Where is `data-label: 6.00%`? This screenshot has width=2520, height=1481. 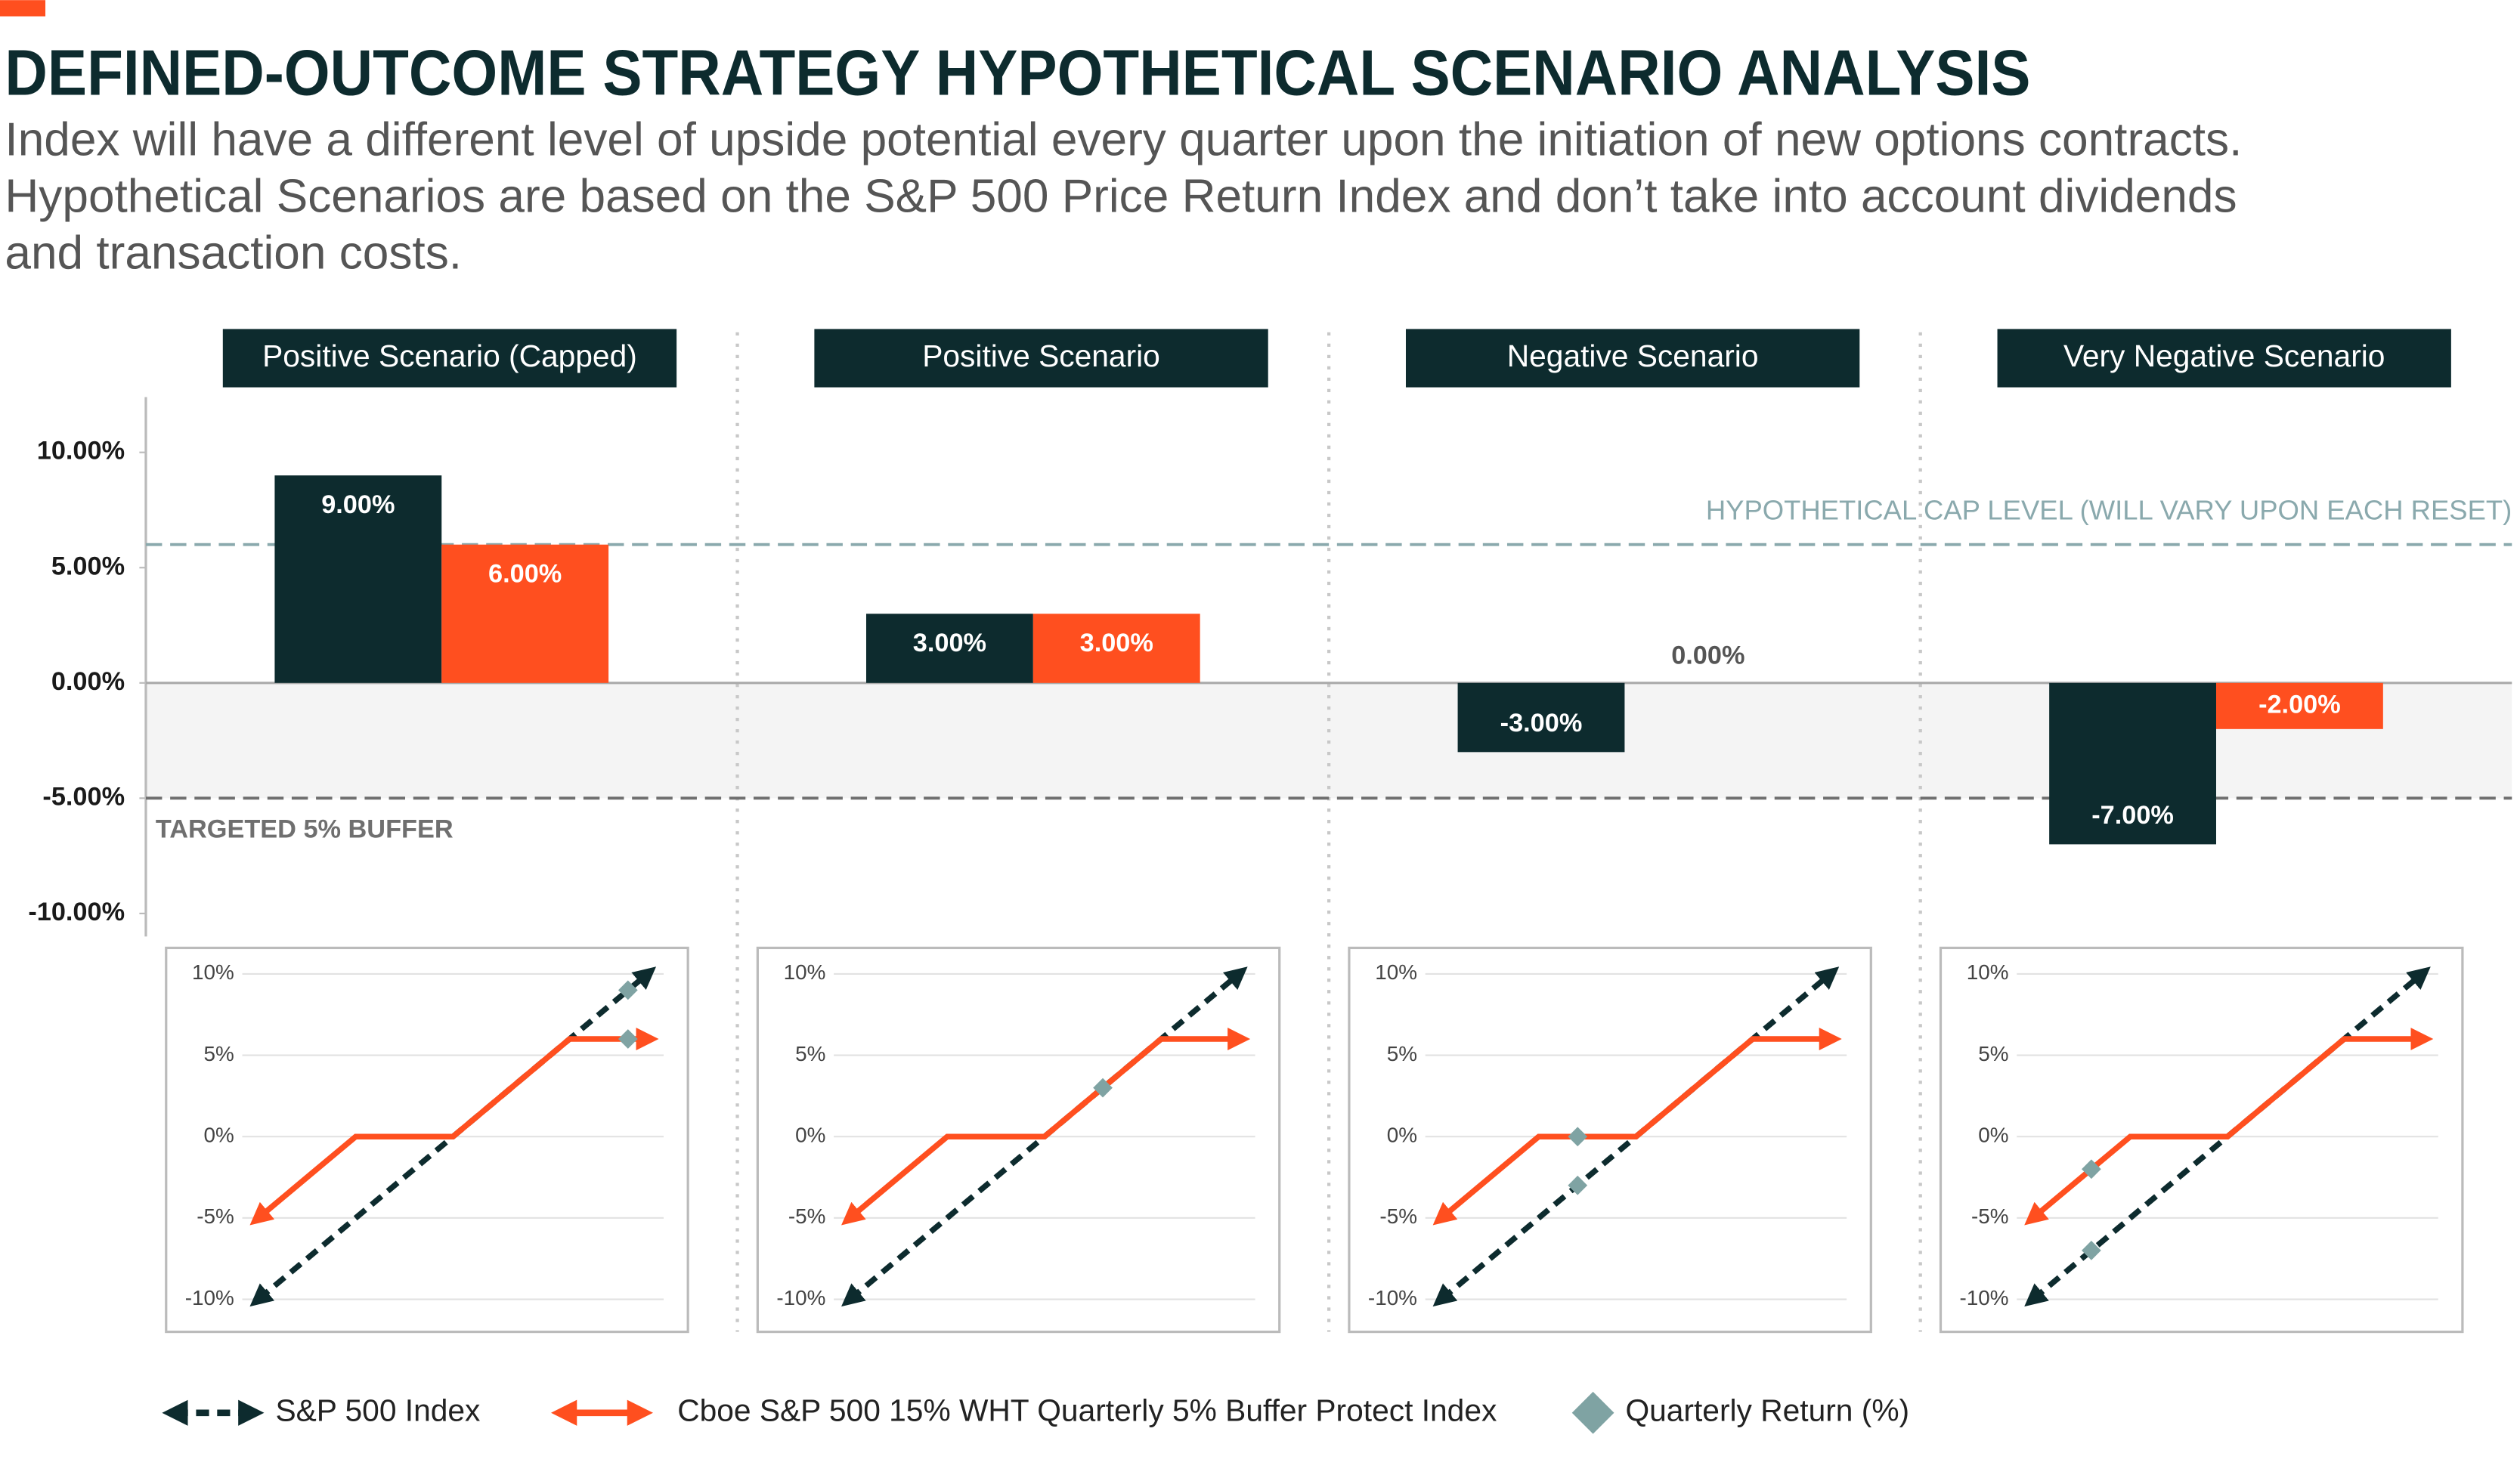 data-label: 6.00% is located at coordinates (525, 574).